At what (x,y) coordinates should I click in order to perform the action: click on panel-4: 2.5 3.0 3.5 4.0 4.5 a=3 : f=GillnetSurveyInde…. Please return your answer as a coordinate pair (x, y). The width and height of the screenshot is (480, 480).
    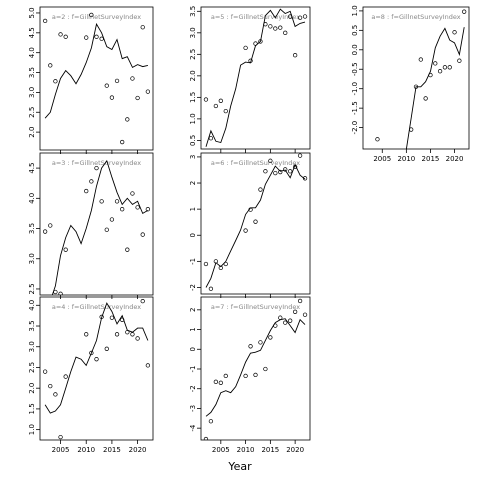
    Looking at the image, I should click on (91, 225).